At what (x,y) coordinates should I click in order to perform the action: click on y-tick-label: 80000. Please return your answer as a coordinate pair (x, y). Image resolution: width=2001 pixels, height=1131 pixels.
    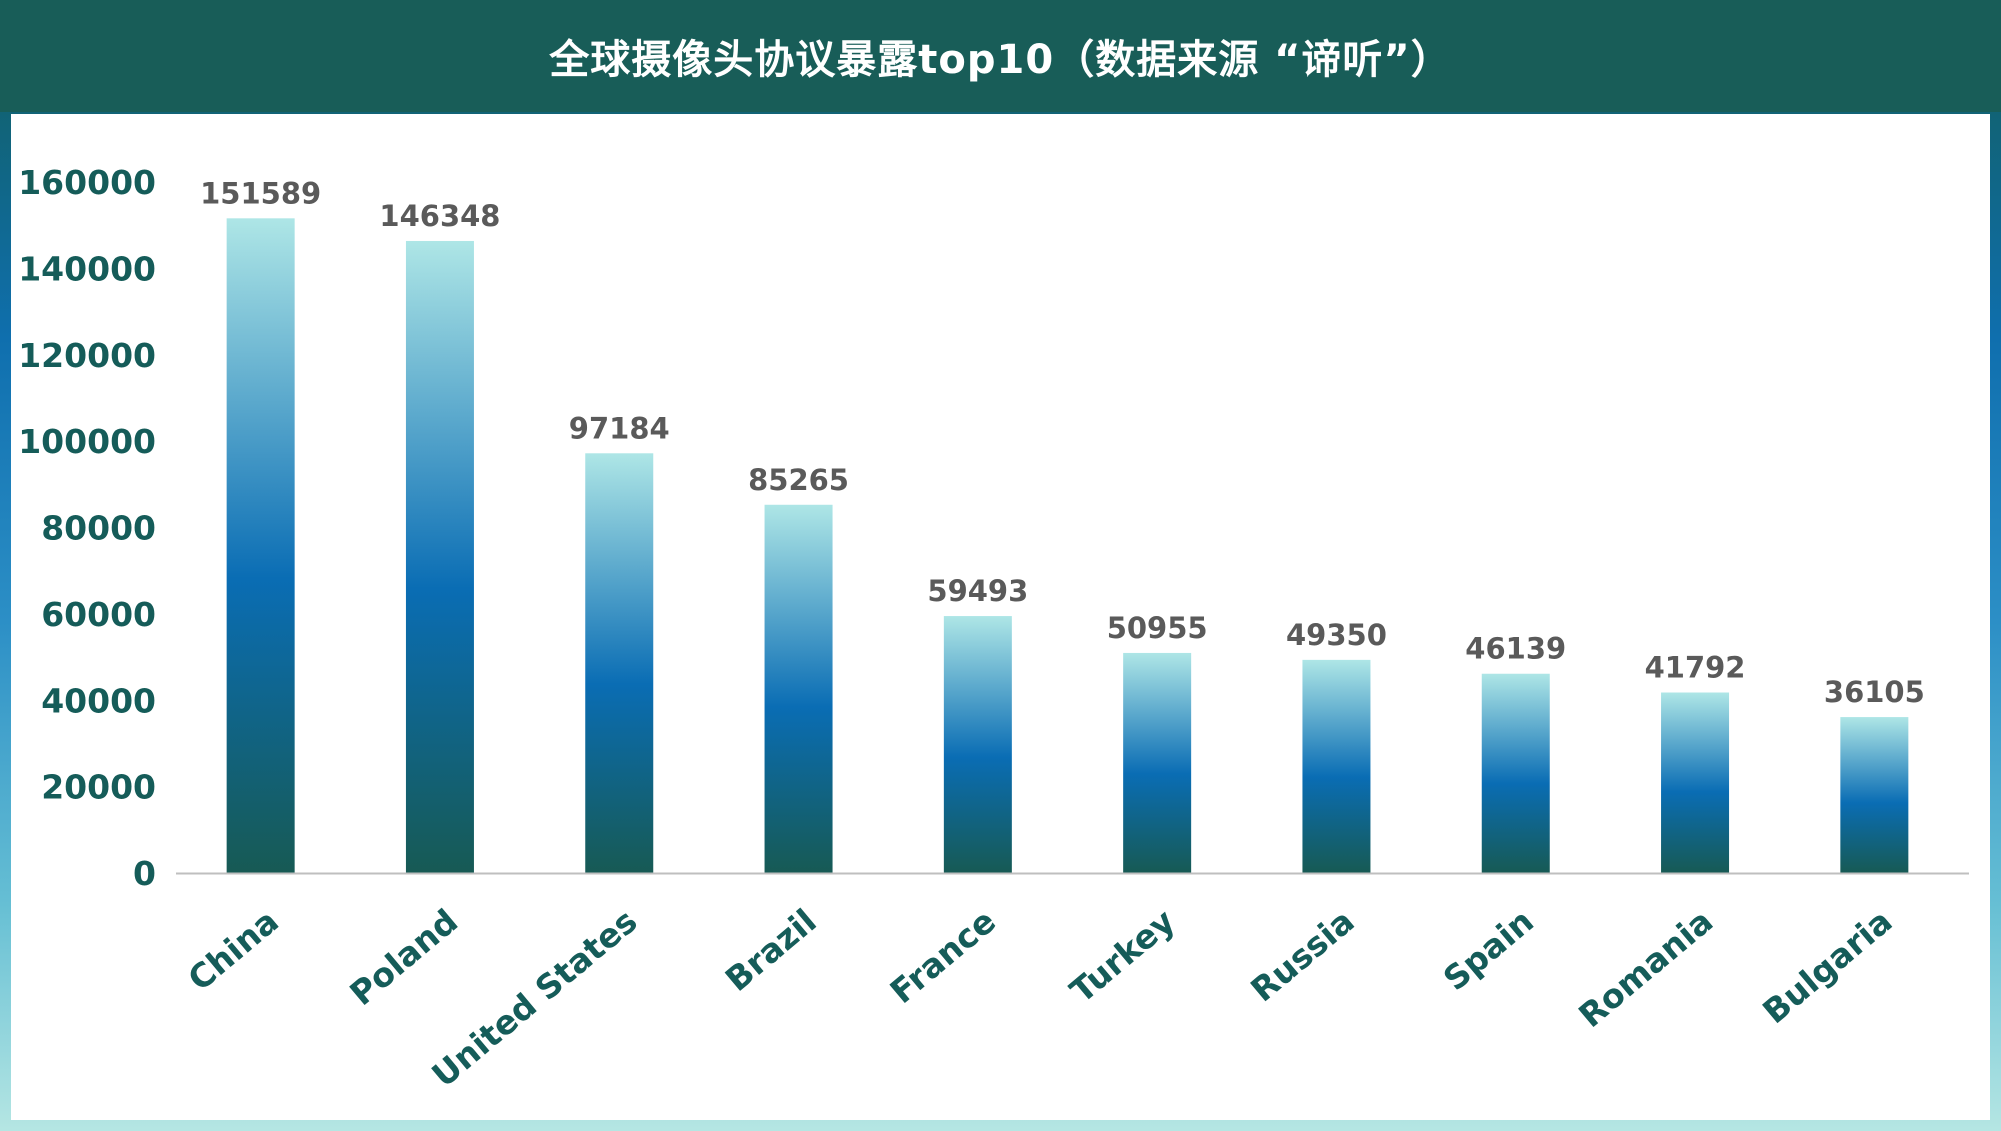
    Looking at the image, I should click on (98, 528).